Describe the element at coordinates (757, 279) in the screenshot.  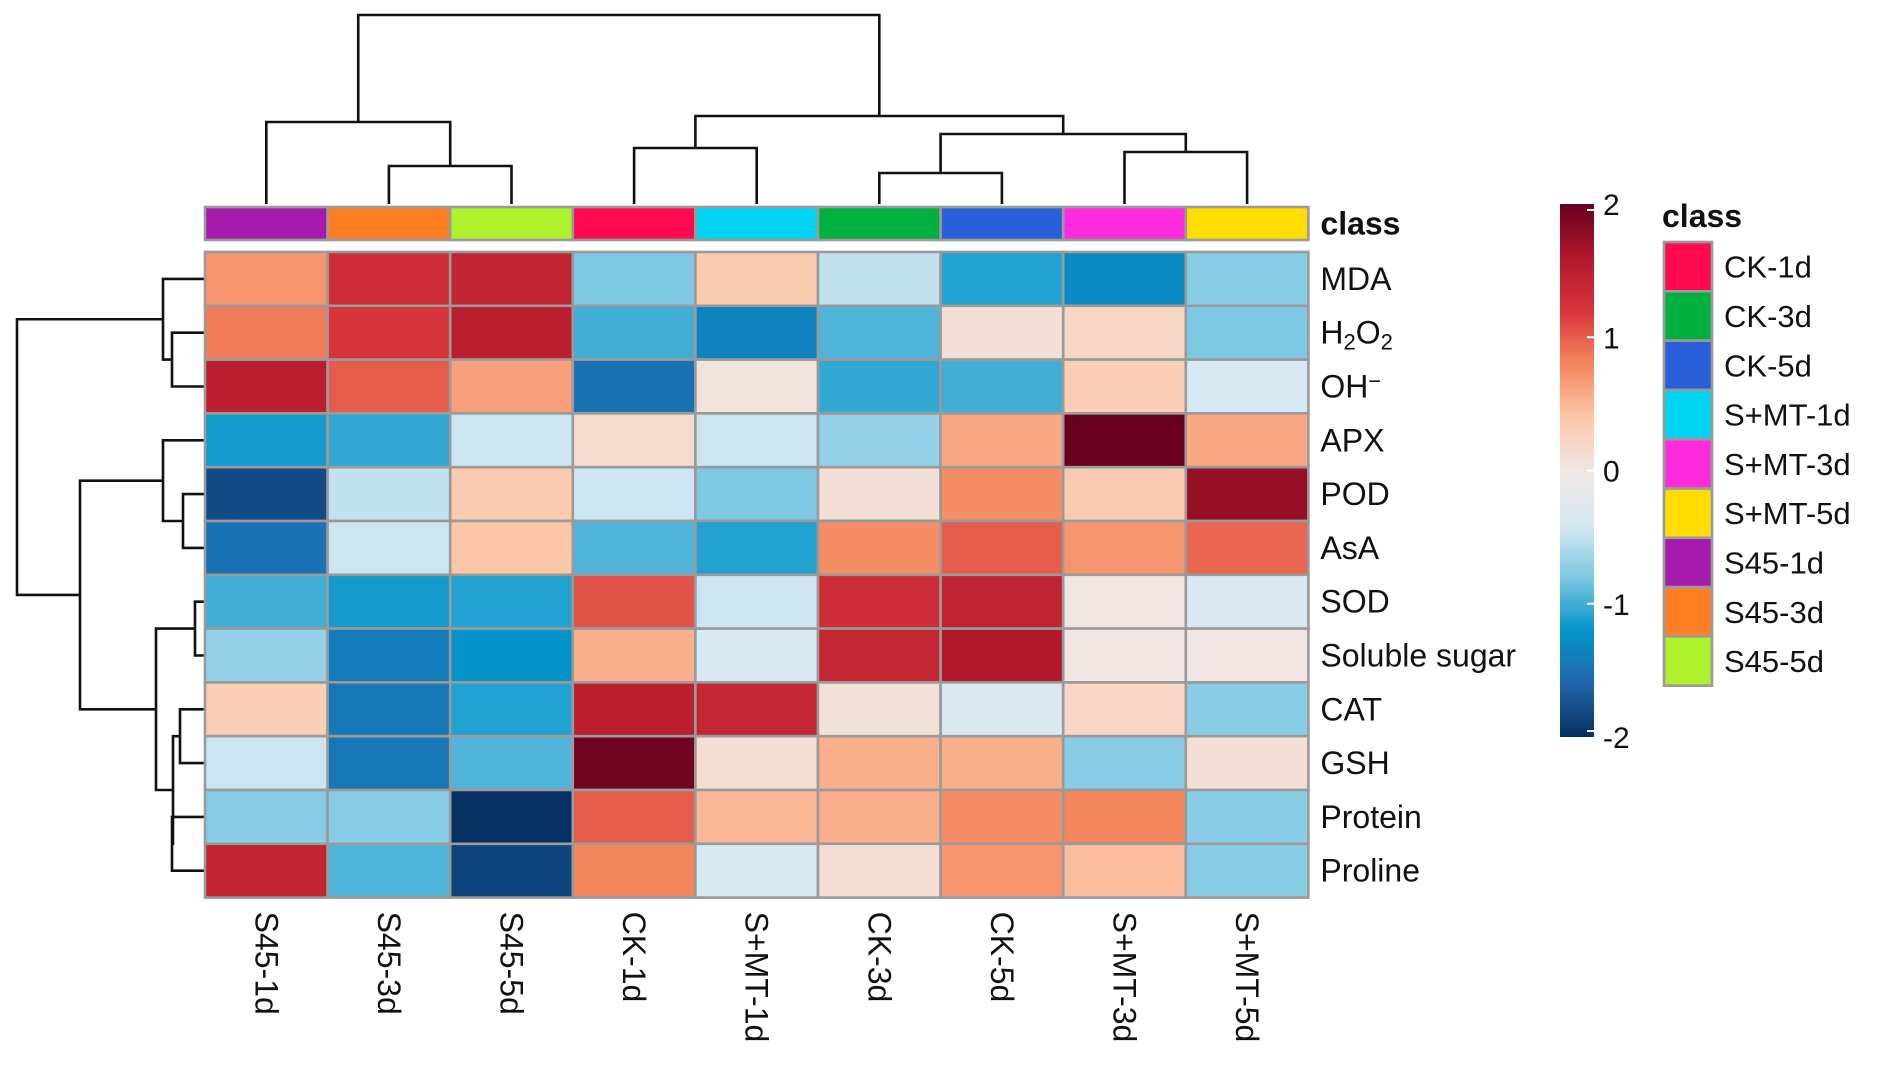
I see `heatmap-cell-mda-s-mt-1d` at that location.